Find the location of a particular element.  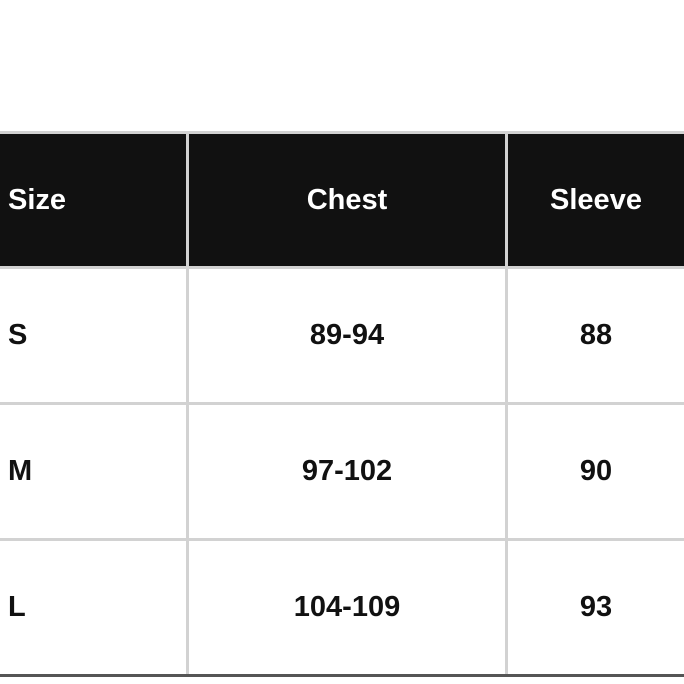

header-sleeve: Sleeve is located at coordinates (594, 200).